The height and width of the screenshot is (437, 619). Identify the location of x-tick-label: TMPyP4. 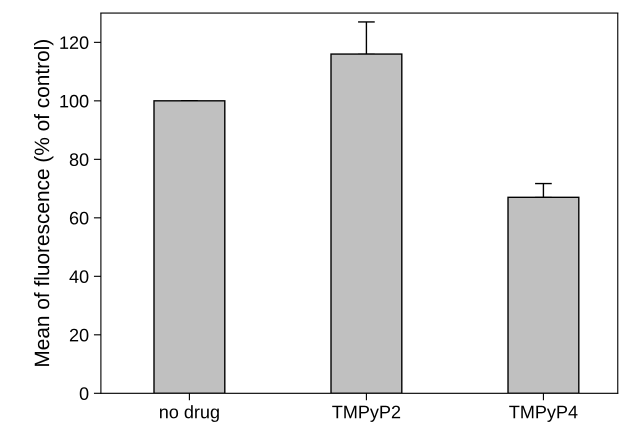
(543, 414).